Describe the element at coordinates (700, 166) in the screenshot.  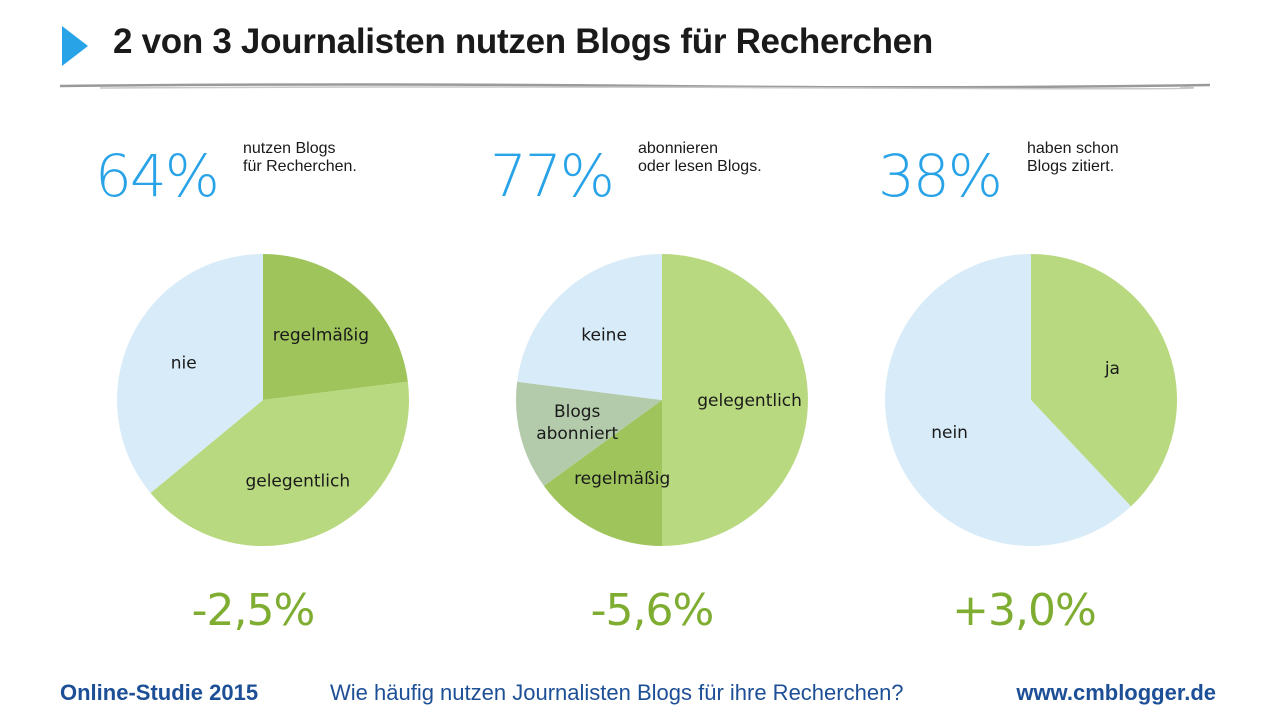
I see `stat-2-line2: oder lesen Blogs.` at that location.